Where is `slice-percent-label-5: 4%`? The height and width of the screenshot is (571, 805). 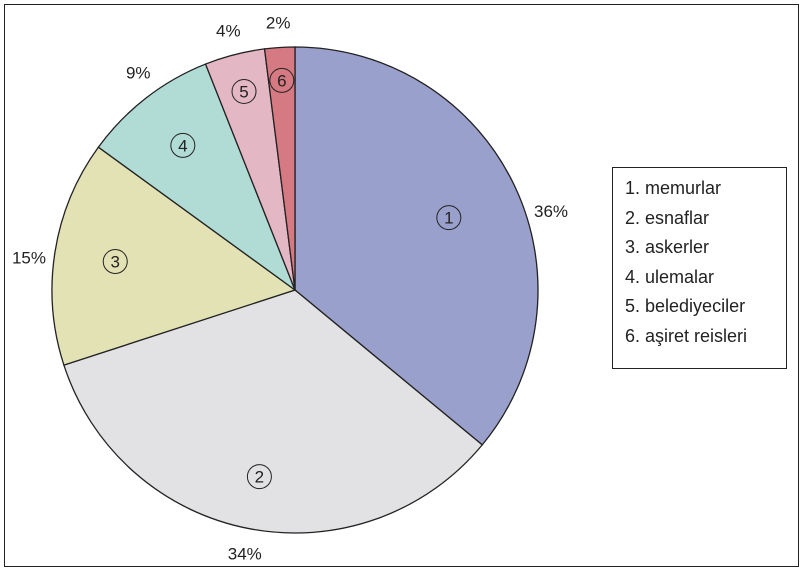 slice-percent-label-5: 4% is located at coordinates (228, 30).